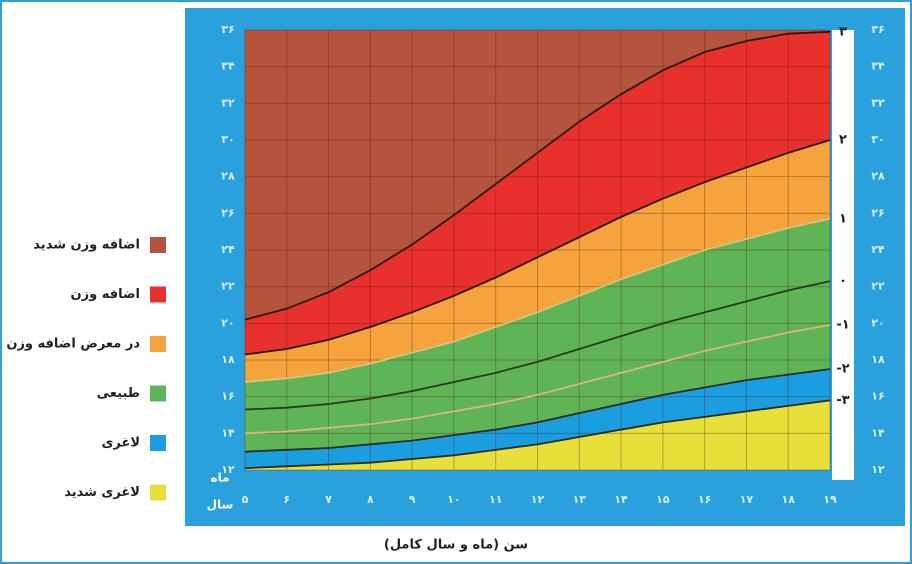 This screenshot has height=564, width=912. I want to click on x-tick-label: ۱۵, so click(663, 499).